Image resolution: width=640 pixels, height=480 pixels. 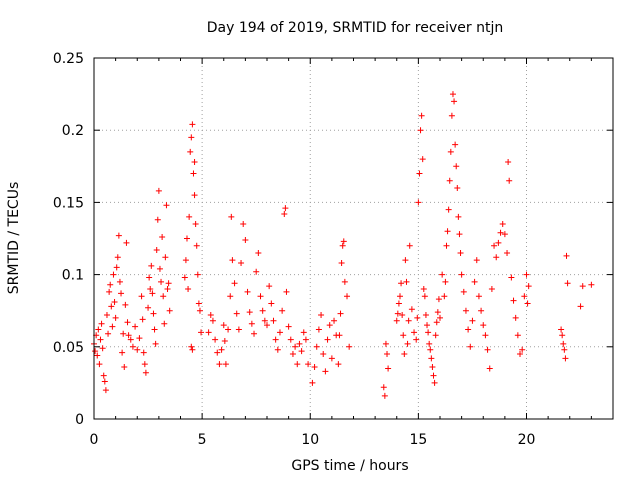 What do you see at coordinates (73, 131) in the screenshot?
I see `y-tick-label: 0.2` at bounding box center [73, 131].